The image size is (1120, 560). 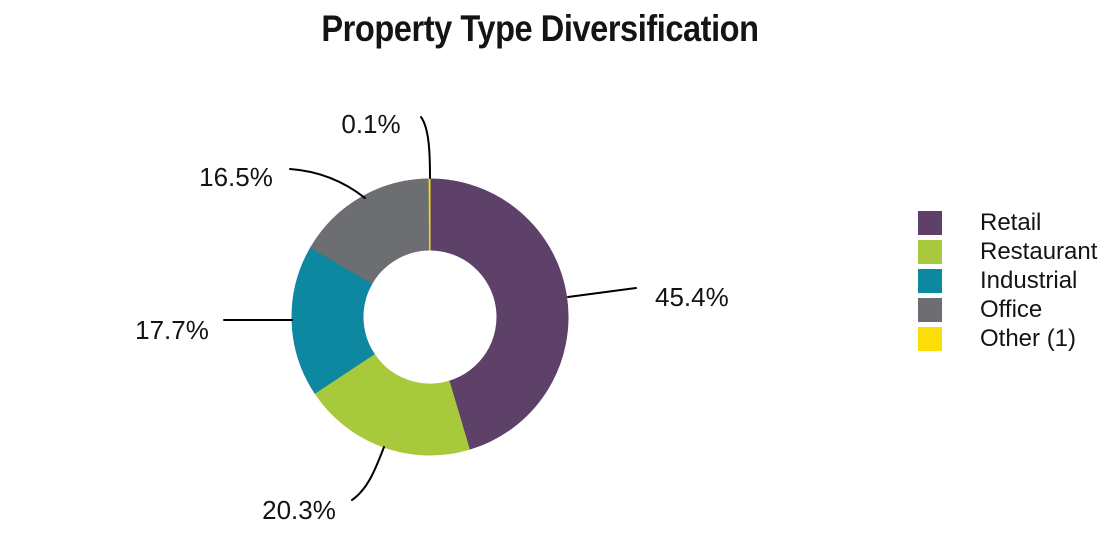 I want to click on legend-swatch-retail, so click(x=930, y=222).